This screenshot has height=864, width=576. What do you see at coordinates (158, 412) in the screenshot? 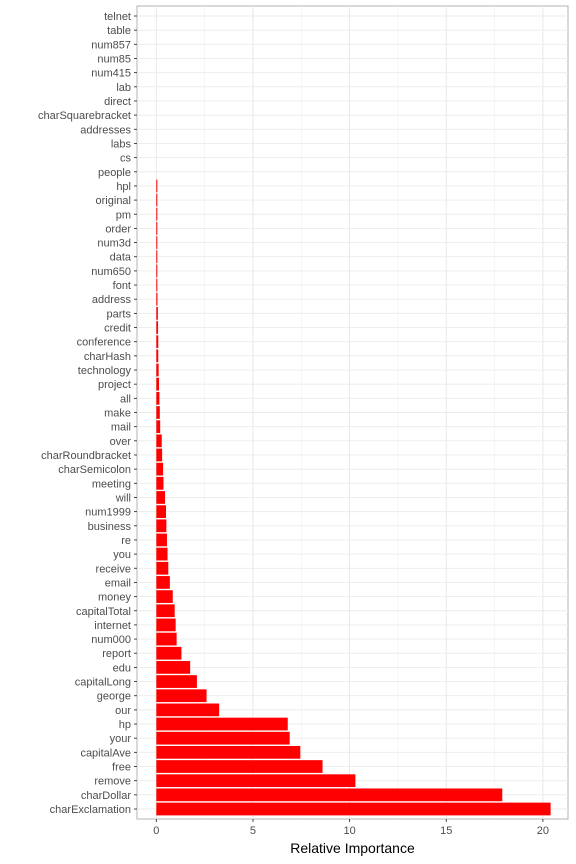
I see `bar-make` at bounding box center [158, 412].